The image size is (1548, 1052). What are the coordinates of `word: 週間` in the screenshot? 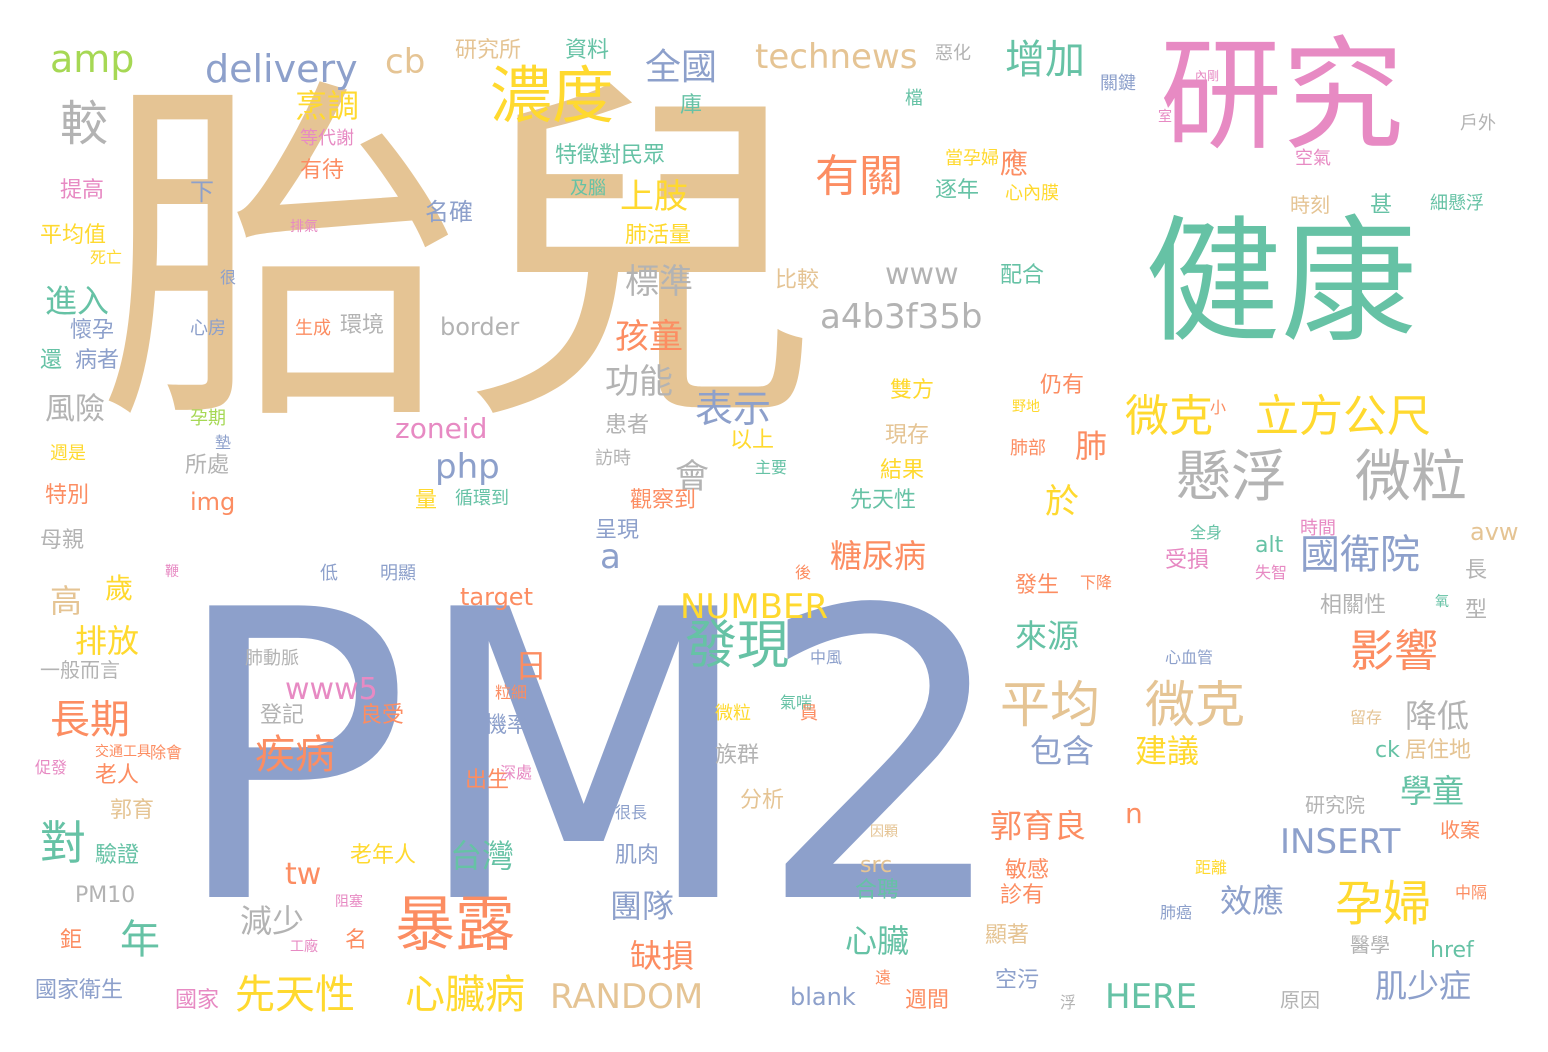 It's located at (927, 1000).